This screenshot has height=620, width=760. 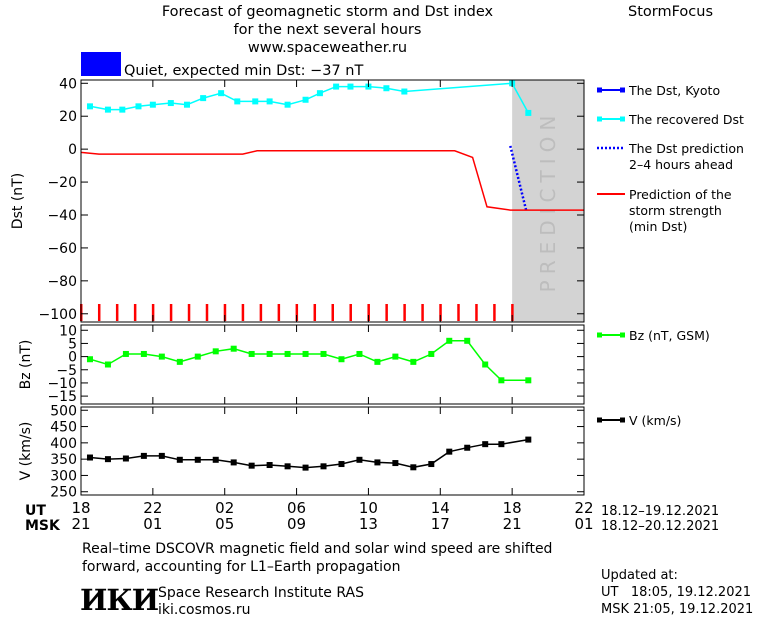 What do you see at coordinates (62, 216) in the screenshot?
I see `dst-ytick-label: −40` at bounding box center [62, 216].